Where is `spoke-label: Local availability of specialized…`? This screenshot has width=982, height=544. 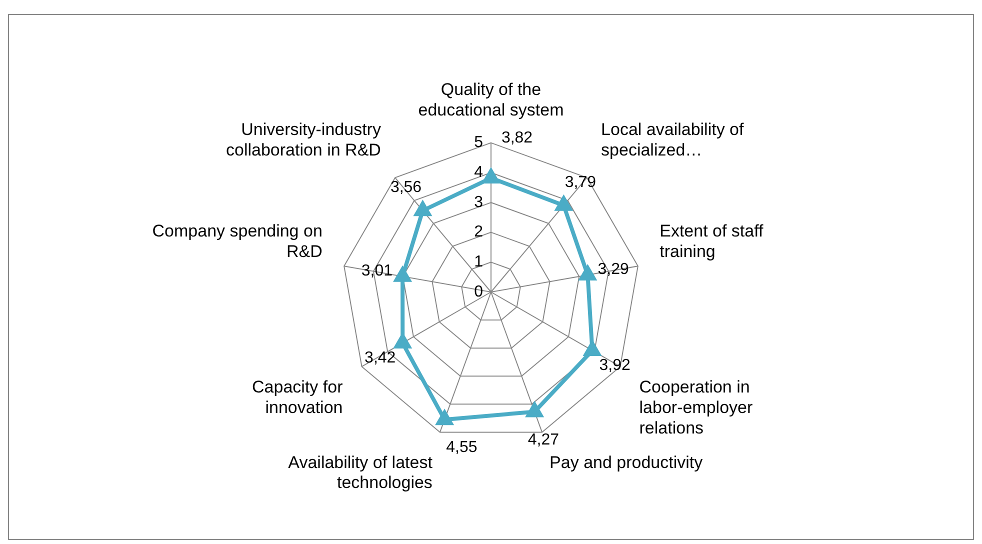
spoke-label: Local availability of specialized… is located at coordinates (672, 140).